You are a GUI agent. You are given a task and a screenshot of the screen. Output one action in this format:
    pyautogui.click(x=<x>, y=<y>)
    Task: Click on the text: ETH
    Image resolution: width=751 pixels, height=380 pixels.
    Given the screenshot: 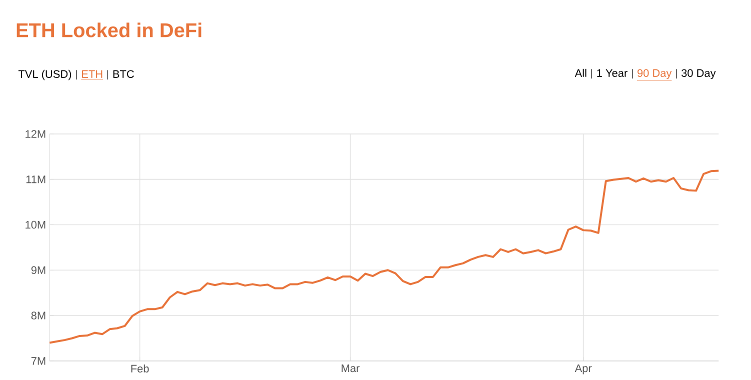 What is the action you would take?
    pyautogui.click(x=92, y=74)
    